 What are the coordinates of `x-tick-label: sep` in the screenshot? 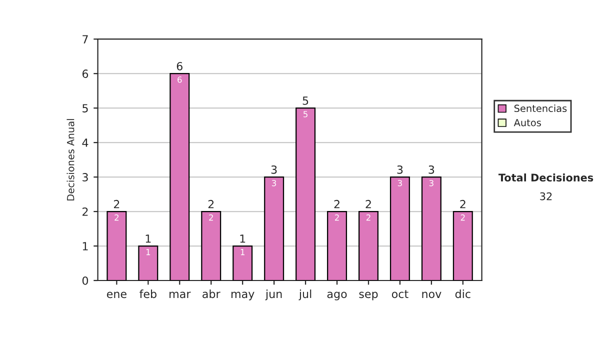 It's located at (368, 296).